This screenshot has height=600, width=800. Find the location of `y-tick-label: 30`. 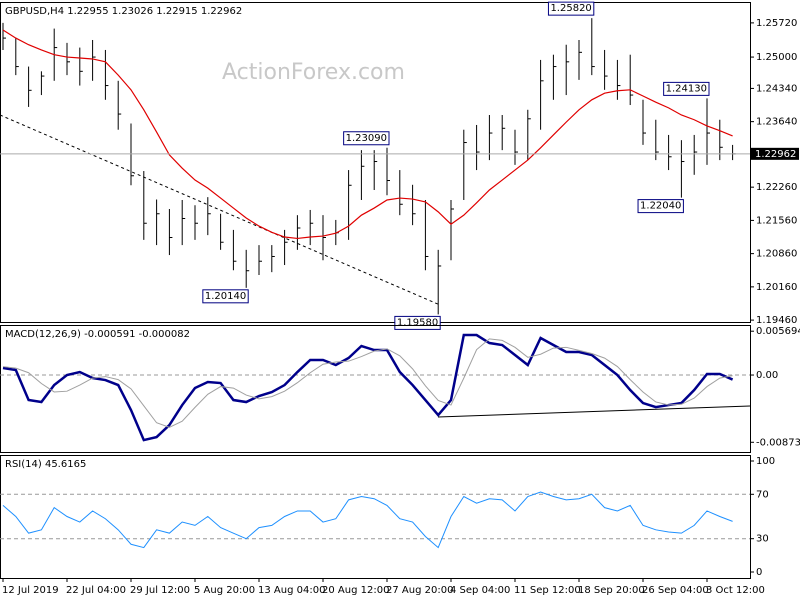

y-tick-label: 30 is located at coordinates (762, 539).